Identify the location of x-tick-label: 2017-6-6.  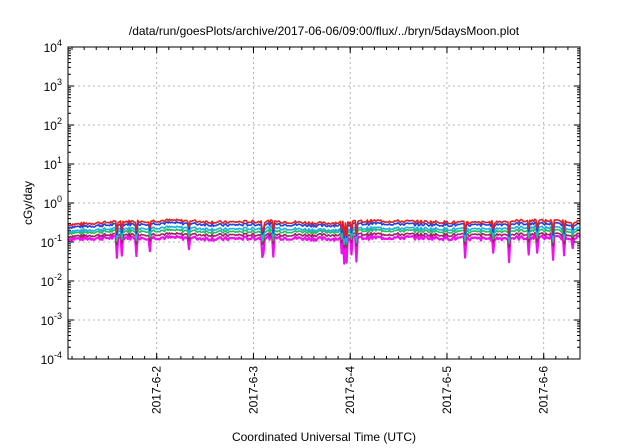
(544, 390).